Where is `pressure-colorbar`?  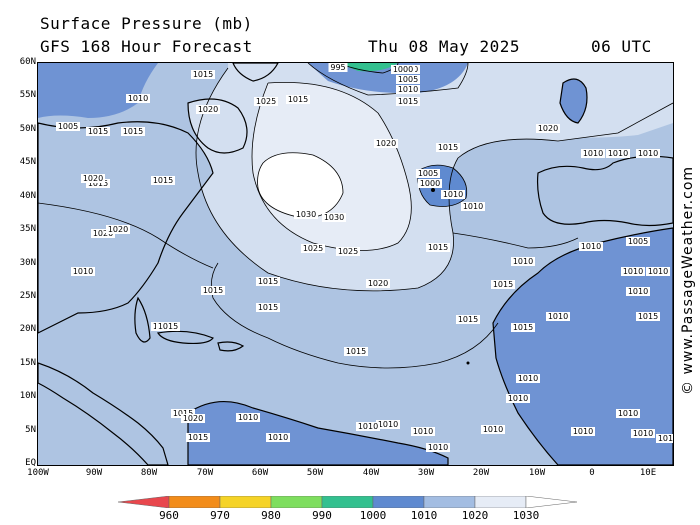 pressure-colorbar is located at coordinates (348, 502).